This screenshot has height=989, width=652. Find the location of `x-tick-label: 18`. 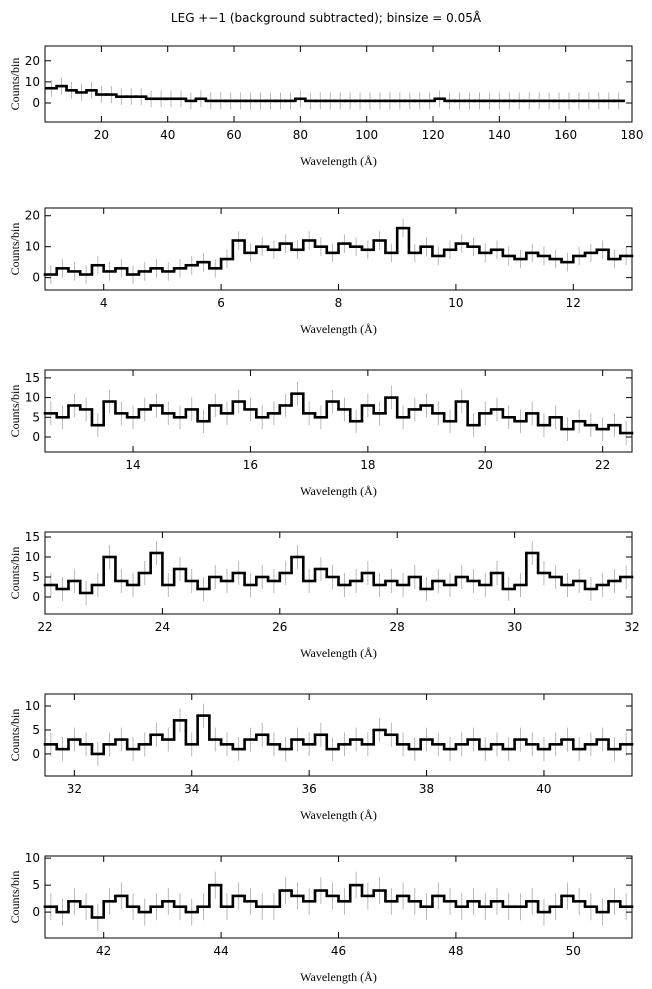

x-tick-label: 18 is located at coordinates (367, 465).